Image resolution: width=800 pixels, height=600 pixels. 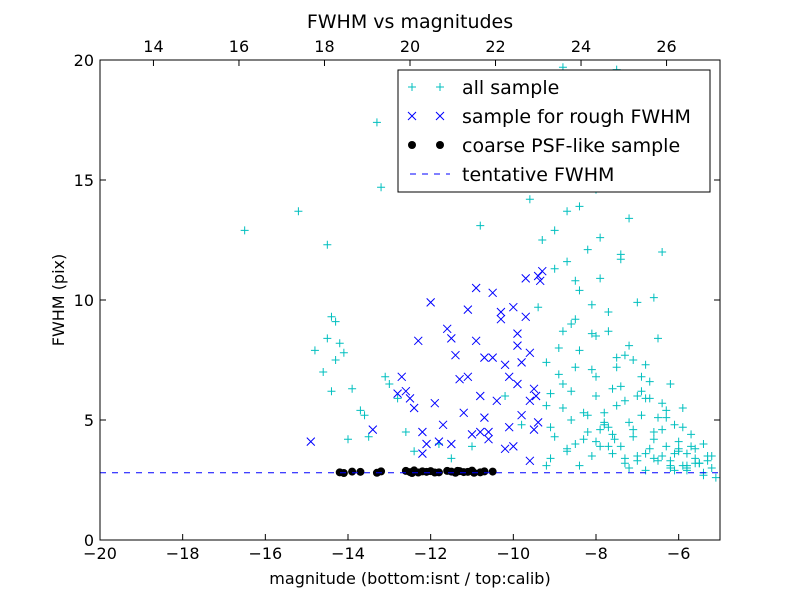 What do you see at coordinates (348, 553) in the screenshot?
I see `x-tick-label: −14` at bounding box center [348, 553].